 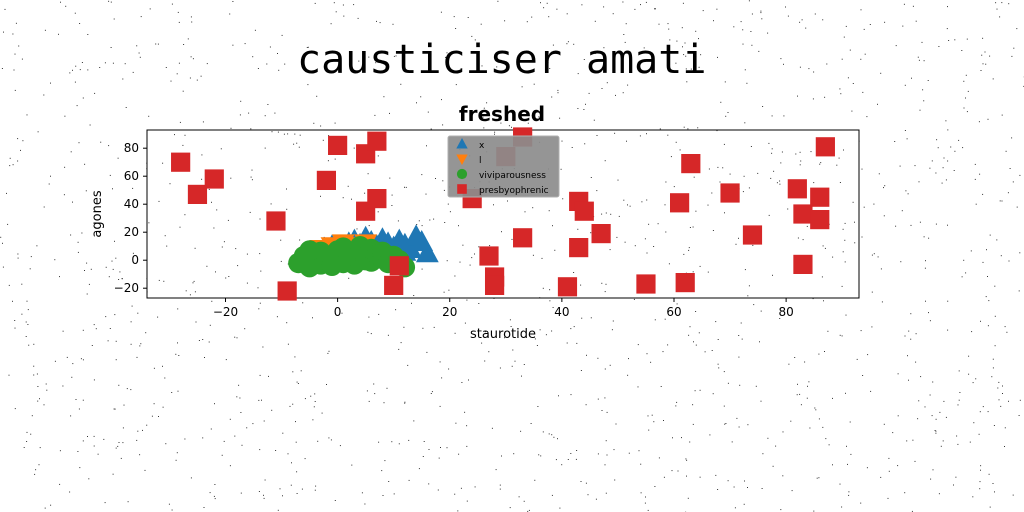 I want to click on x-axis: −20 0 20 40 60 80, so click(x=503, y=308).